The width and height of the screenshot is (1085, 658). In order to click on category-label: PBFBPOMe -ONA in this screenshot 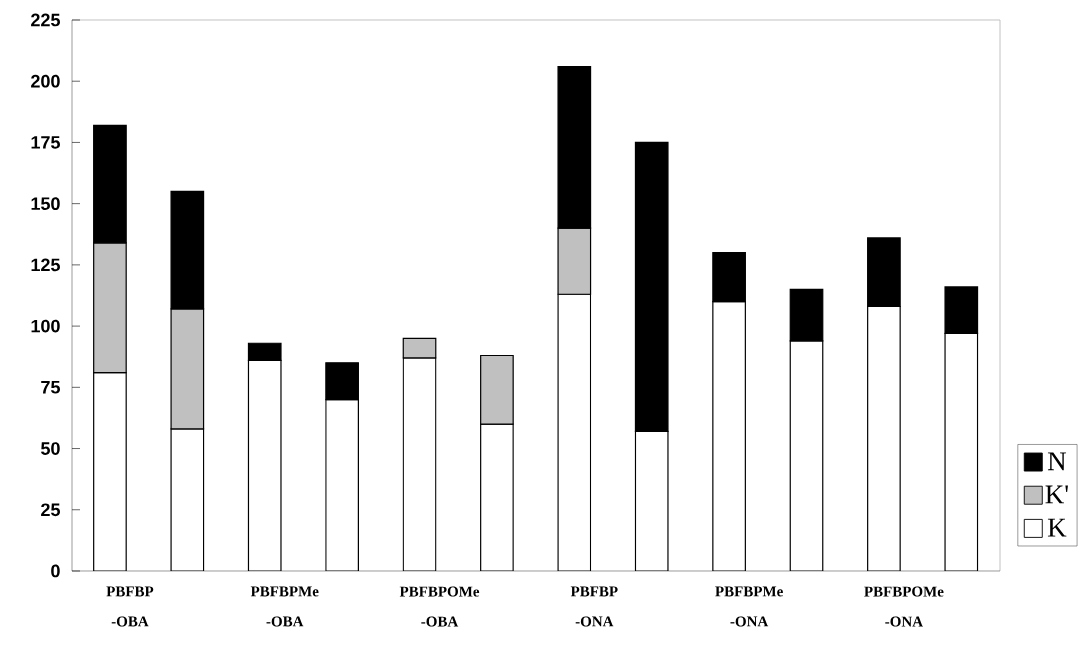, I will do `click(904, 606)`.